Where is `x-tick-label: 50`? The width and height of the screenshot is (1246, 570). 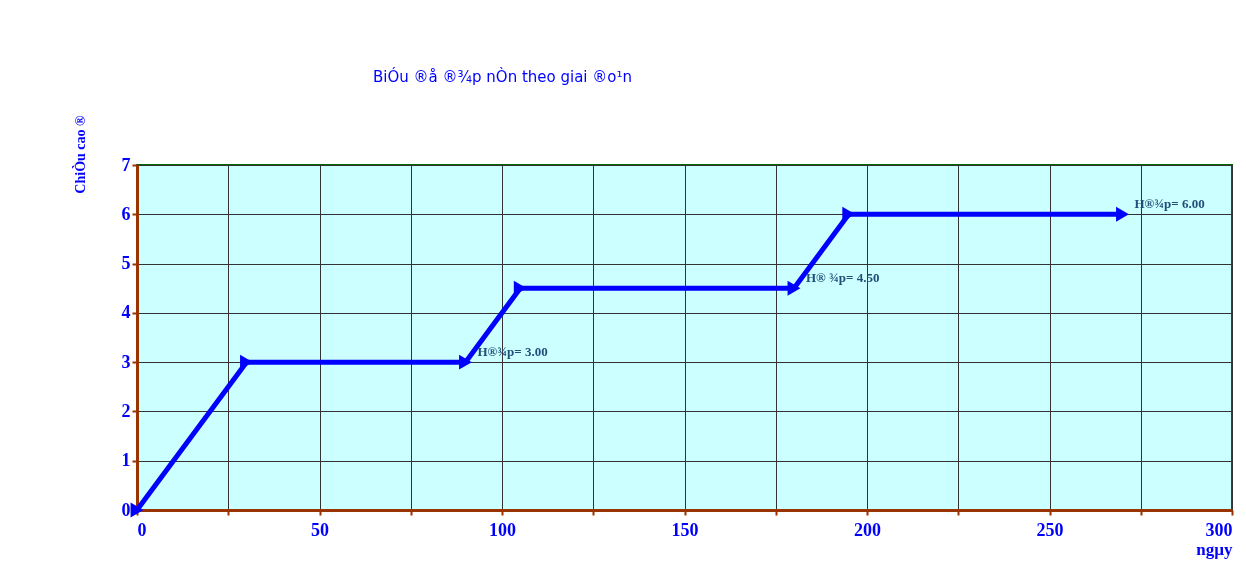 x-tick-label: 50 is located at coordinates (320, 529).